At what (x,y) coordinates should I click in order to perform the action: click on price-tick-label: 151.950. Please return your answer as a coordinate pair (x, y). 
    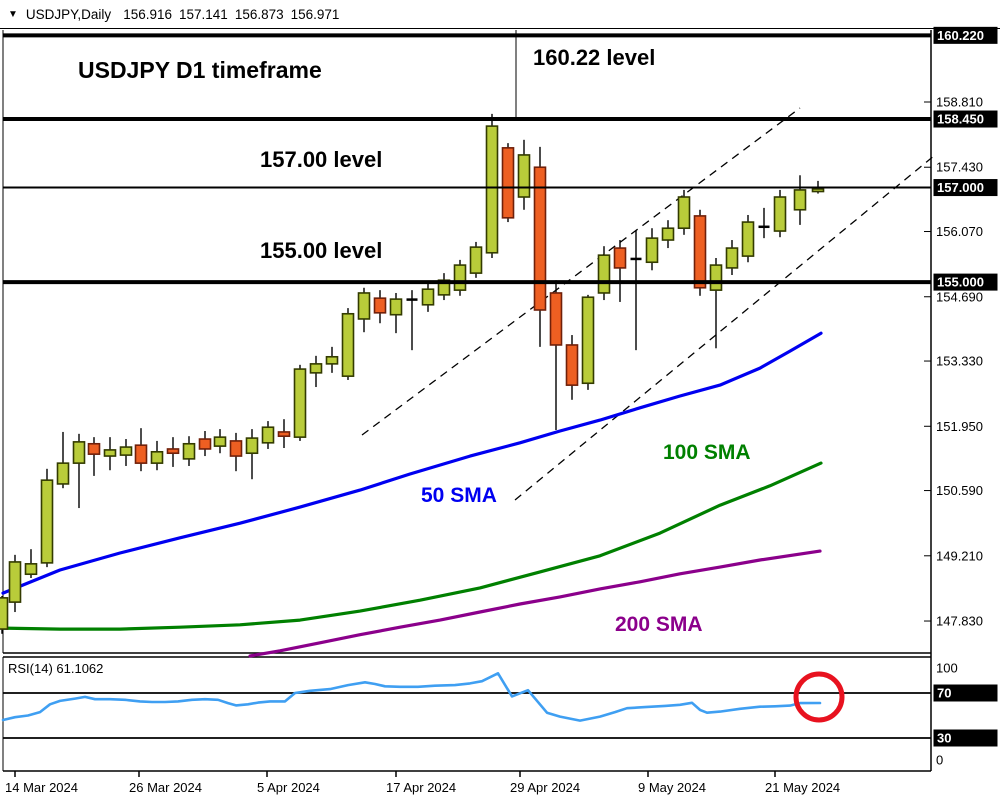
    Looking at the image, I should click on (959, 426).